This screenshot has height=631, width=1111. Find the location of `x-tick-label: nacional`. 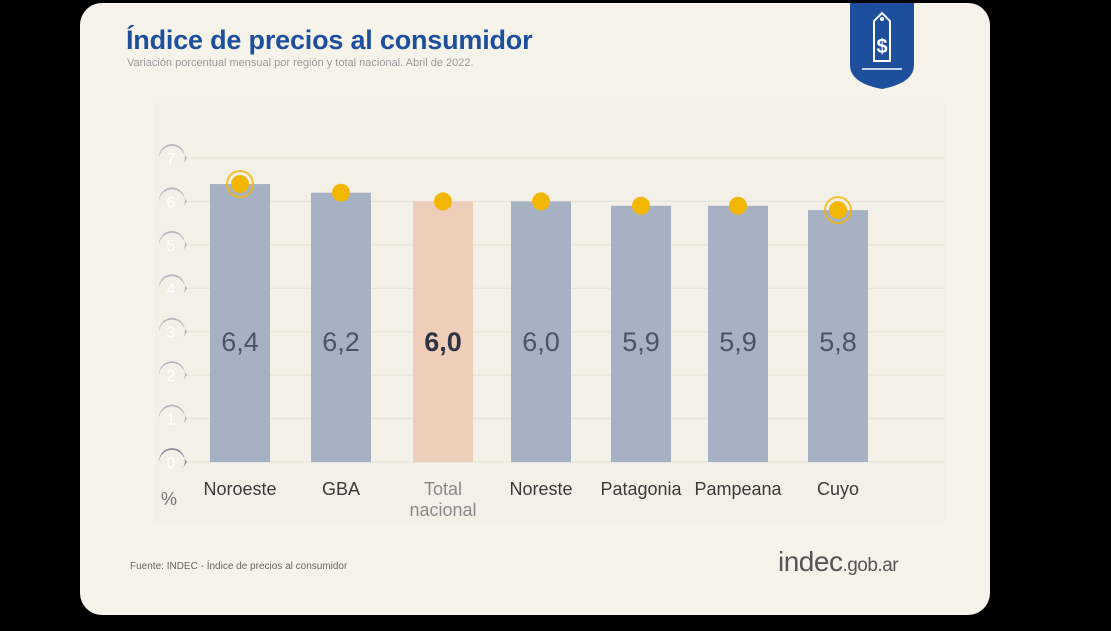

x-tick-label: nacional is located at coordinates (442, 510).